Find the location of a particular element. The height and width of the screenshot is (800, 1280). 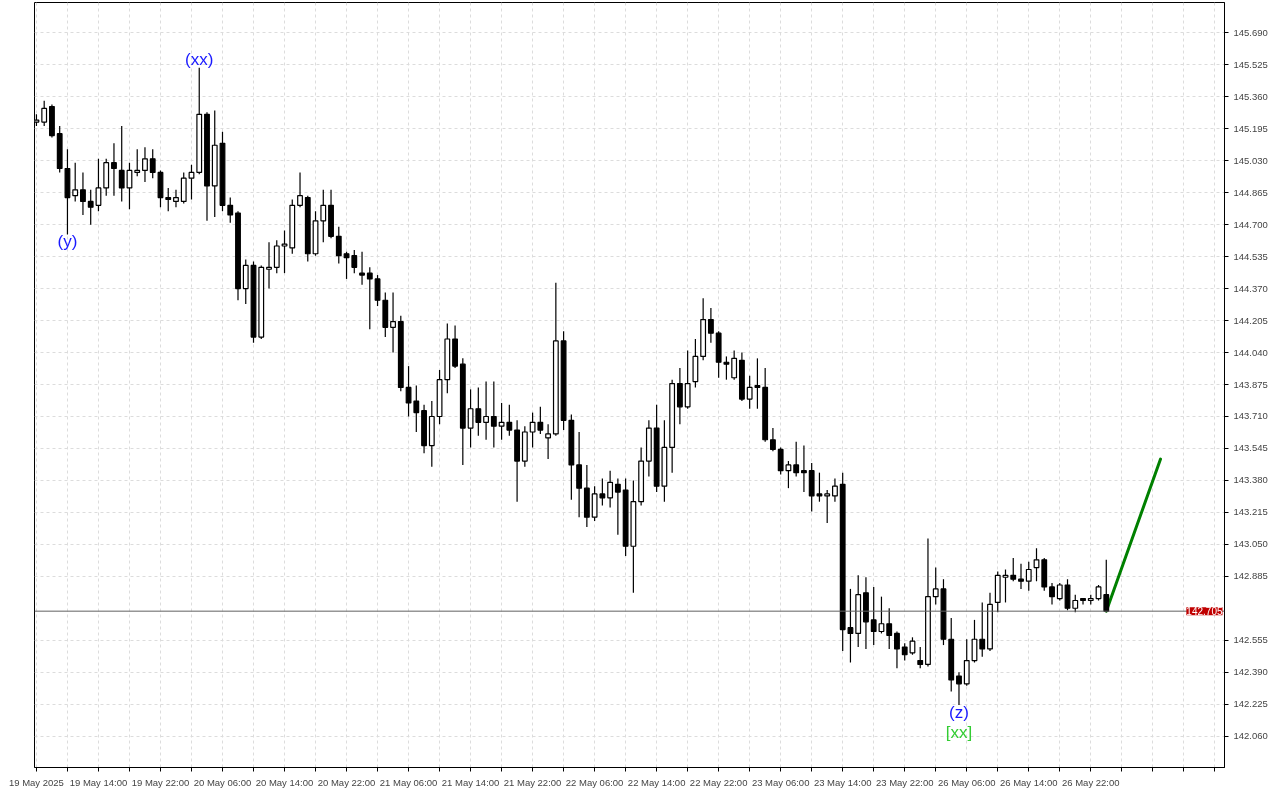

y-tick-label: 145.360 is located at coordinates (1250, 96).